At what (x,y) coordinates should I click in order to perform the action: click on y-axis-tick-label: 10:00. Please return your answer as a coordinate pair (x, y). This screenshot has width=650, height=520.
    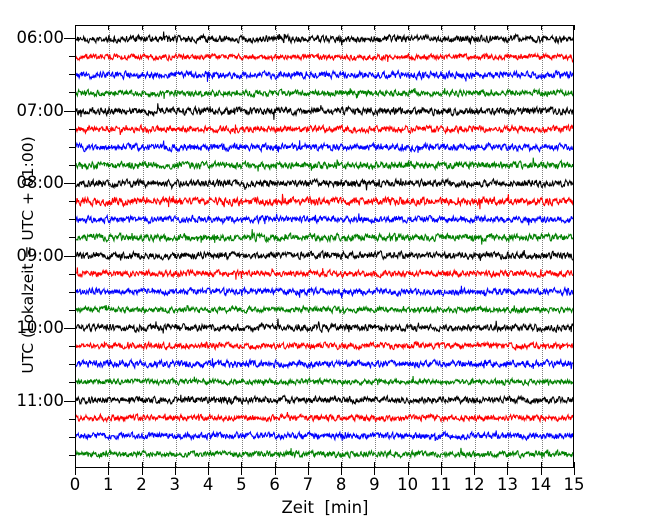
    Looking at the image, I should click on (40, 327).